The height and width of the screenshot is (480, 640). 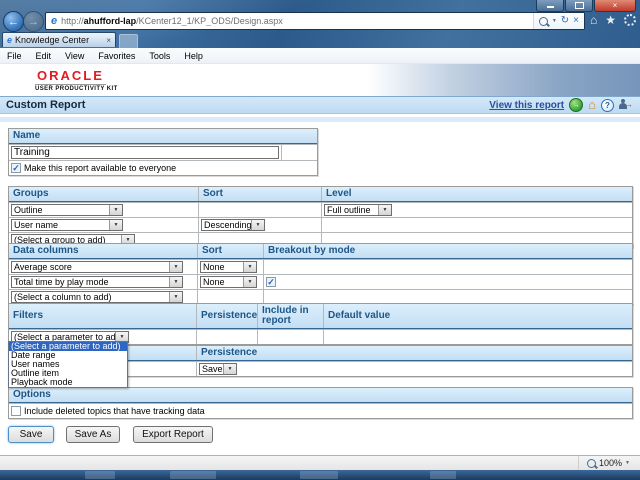 I want to click on banner-gradient, so click(x=504, y=79).